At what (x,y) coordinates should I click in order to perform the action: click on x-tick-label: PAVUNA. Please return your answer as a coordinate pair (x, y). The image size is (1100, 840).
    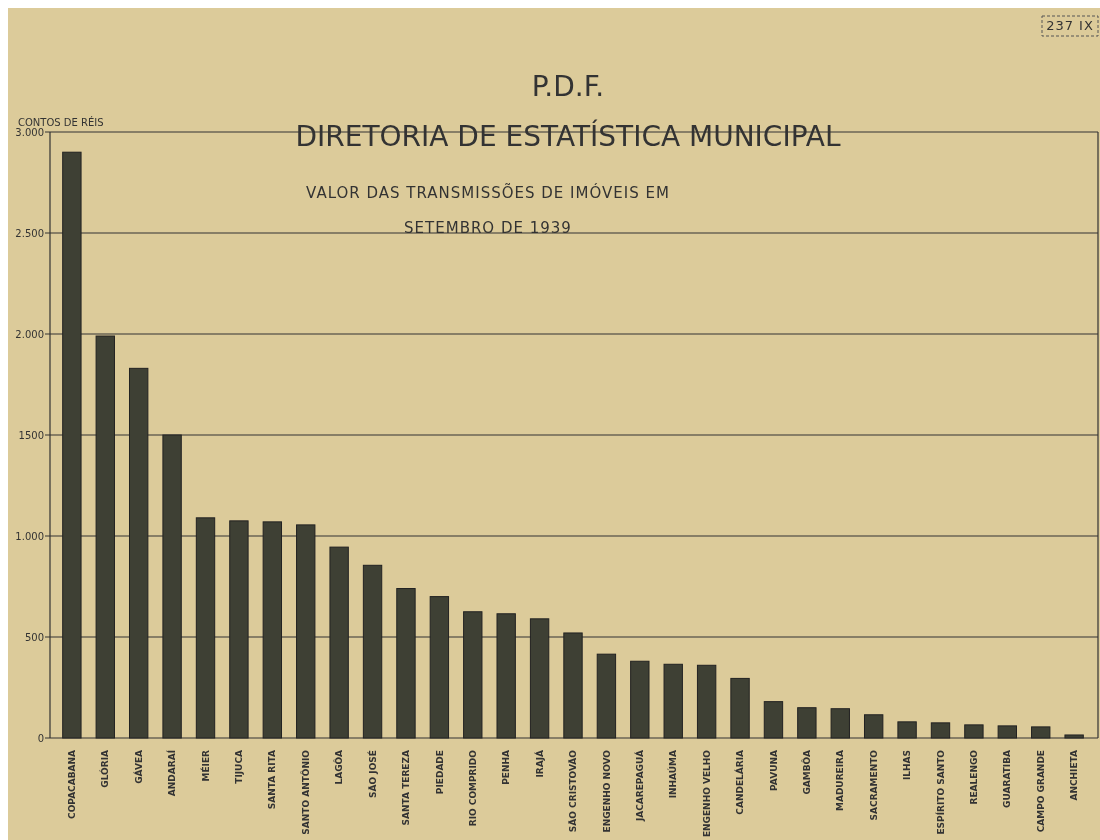
    Looking at the image, I should click on (773, 770).